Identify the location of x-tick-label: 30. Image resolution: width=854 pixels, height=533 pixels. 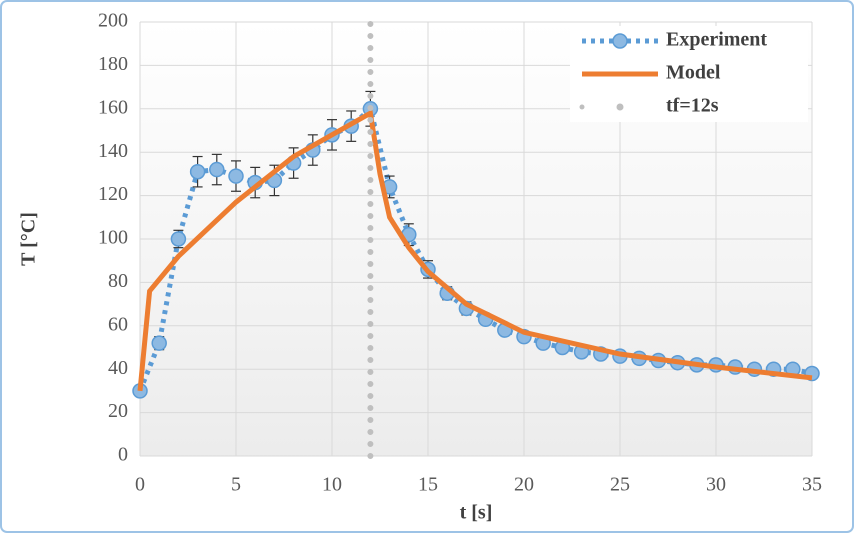
(716, 485).